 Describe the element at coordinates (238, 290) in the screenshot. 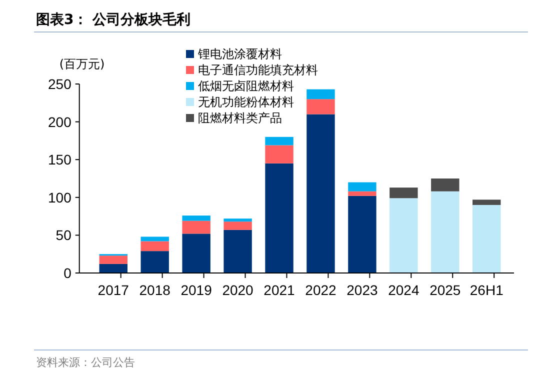

I see `x-tick-label: 2020` at that location.